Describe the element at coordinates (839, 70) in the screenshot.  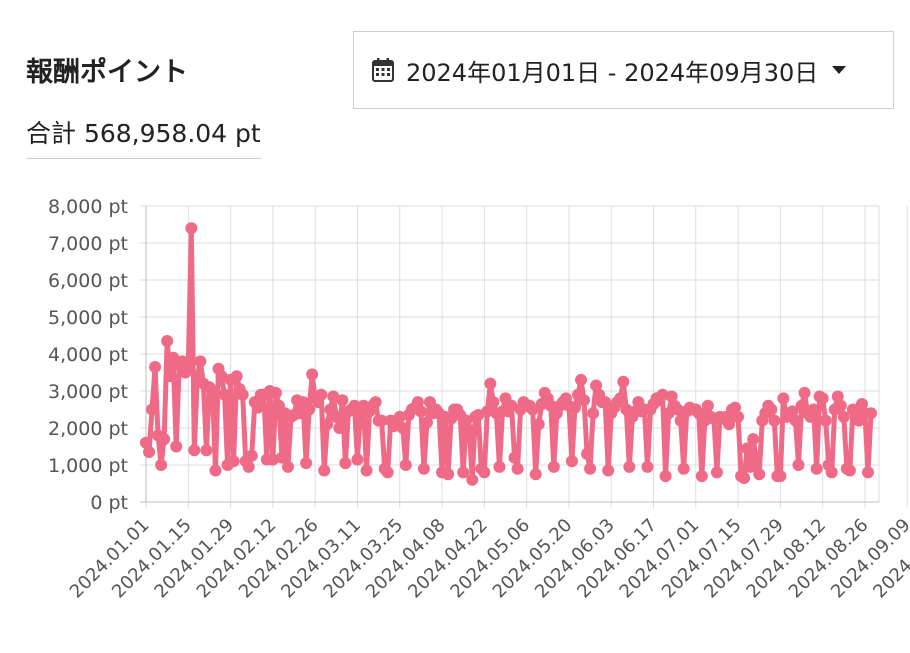
I see `caret-down-icon` at that location.